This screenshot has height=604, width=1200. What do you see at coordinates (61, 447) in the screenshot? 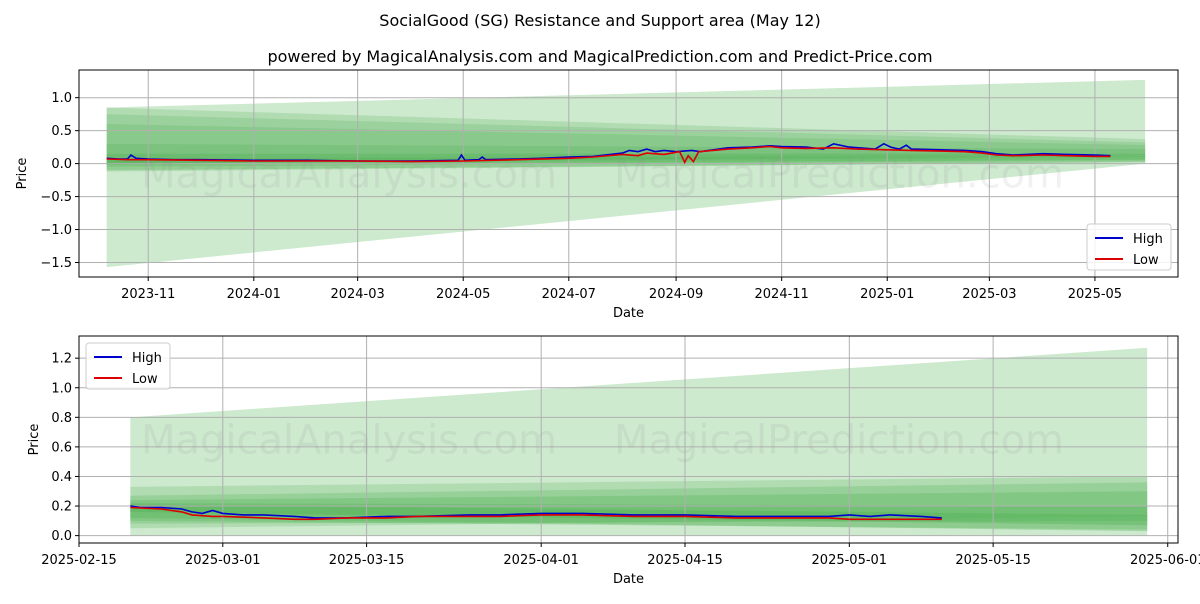
I see `y-tick-label: 0.6` at bounding box center [61, 447].